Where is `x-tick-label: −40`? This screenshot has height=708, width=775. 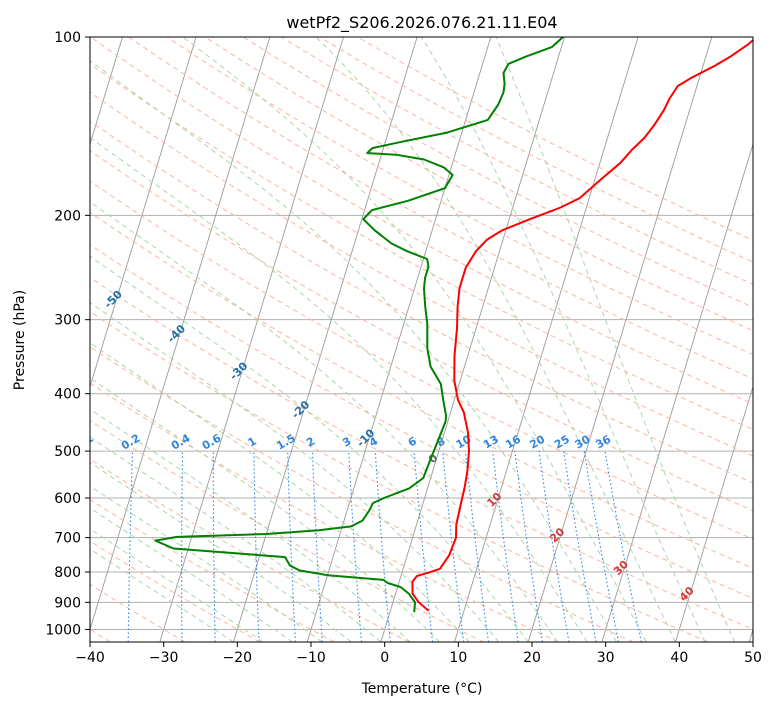 x-tick-label: −40 is located at coordinates (90, 658).